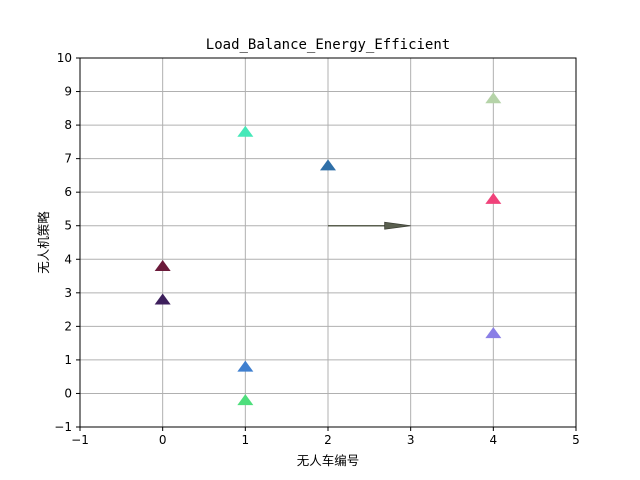 This screenshot has height=480, width=640. What do you see at coordinates (68, 192) in the screenshot?
I see `y-tick-label: 6` at bounding box center [68, 192].